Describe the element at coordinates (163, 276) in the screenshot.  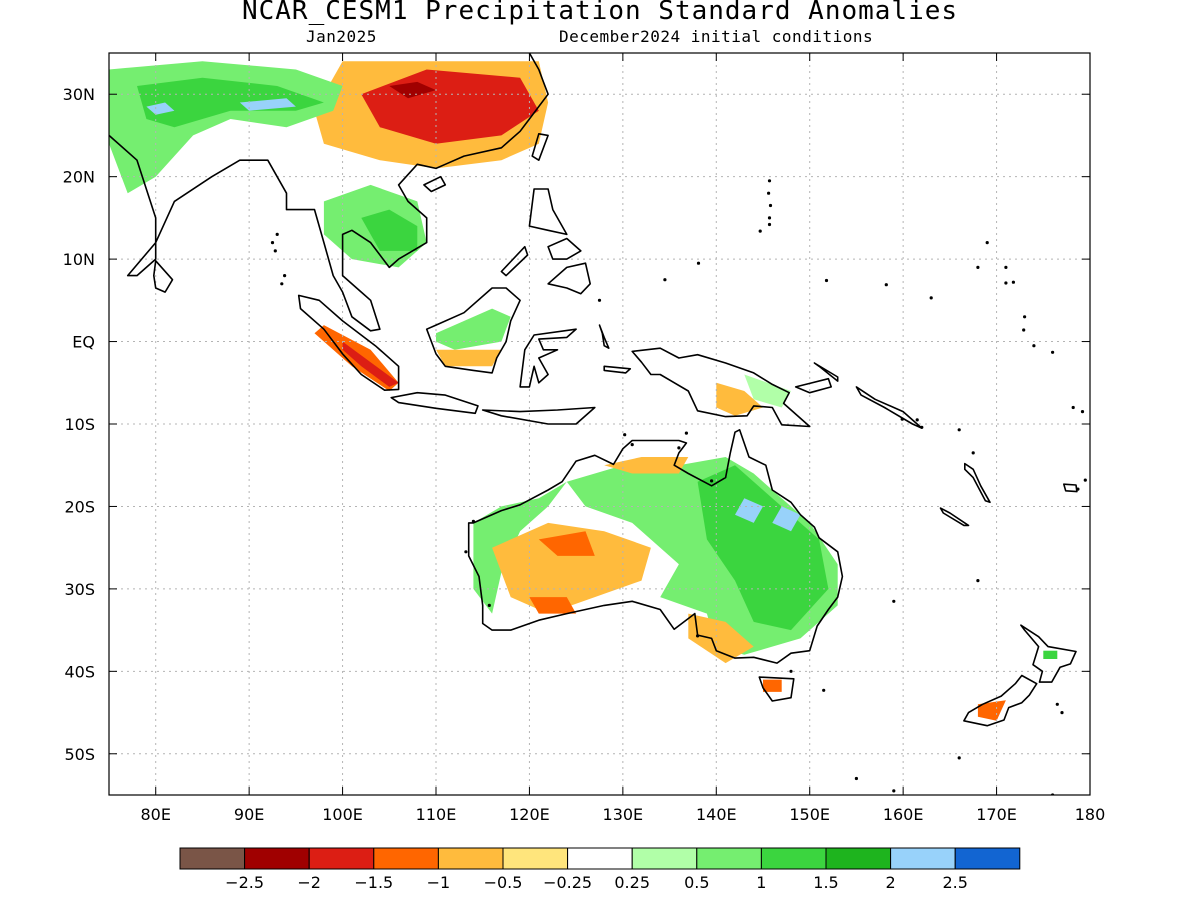
I see `coastline-sri-lanka` at that location.